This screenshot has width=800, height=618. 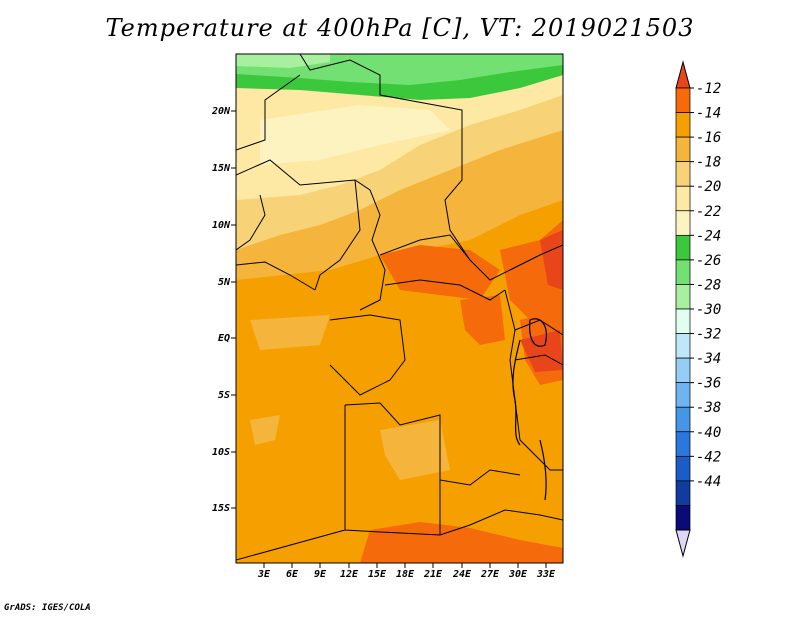 I want to click on colorbar-label: -44, so click(x=708, y=482).